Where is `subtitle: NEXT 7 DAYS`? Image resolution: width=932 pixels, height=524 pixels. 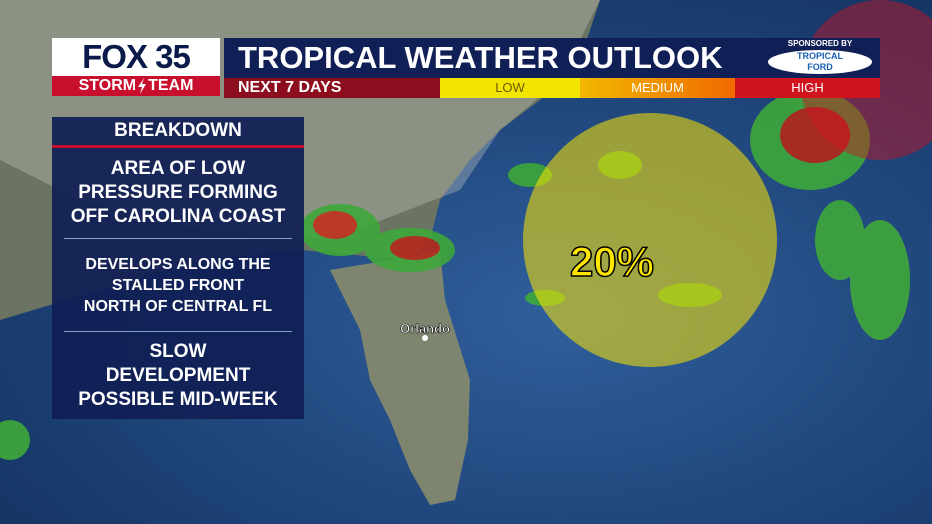
subtitle: NEXT 7 DAYS is located at coordinates (332, 88).